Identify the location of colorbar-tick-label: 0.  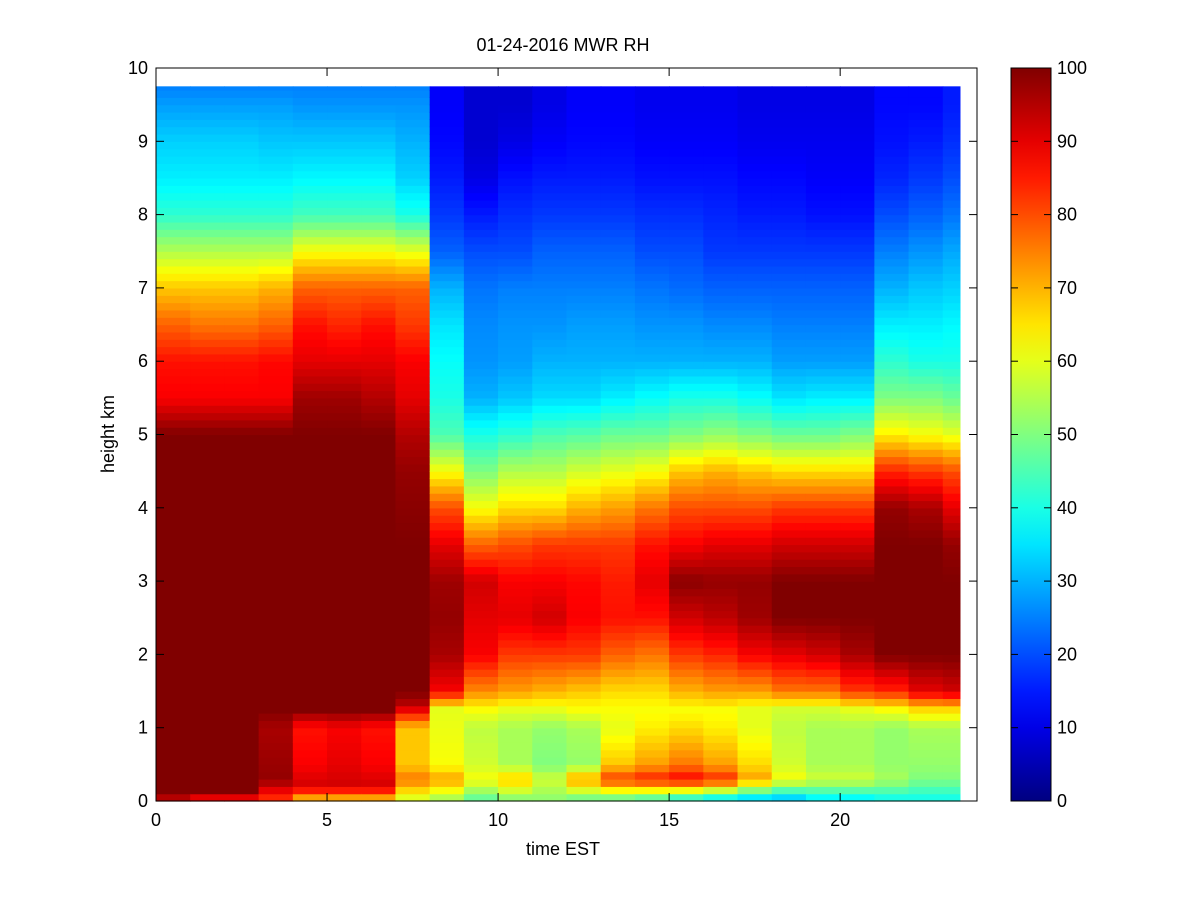
(1062, 801).